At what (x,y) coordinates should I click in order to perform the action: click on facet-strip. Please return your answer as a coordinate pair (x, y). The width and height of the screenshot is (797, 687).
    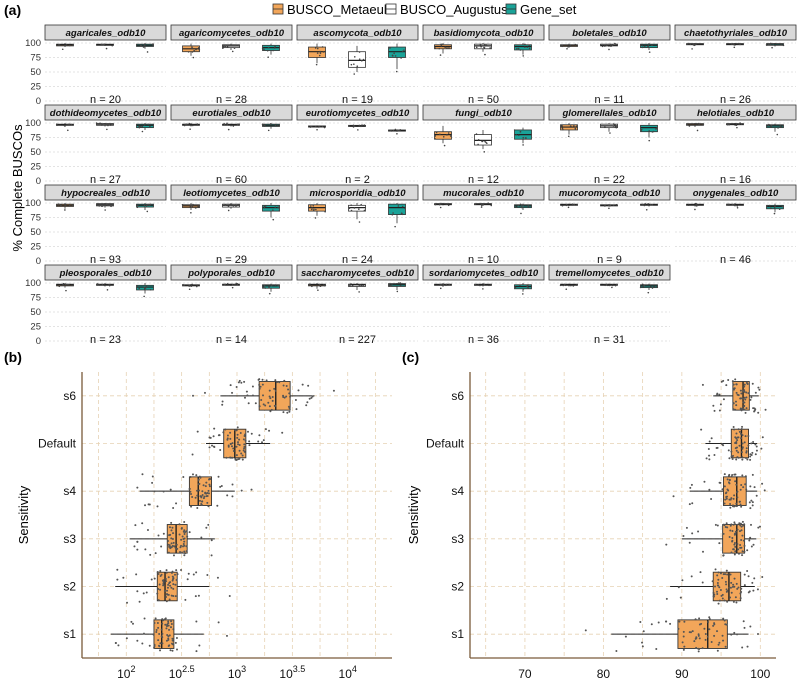
    Looking at the image, I should click on (231, 112).